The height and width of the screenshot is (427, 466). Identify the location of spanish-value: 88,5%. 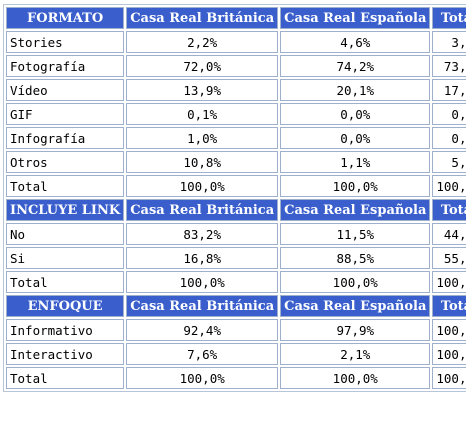
(355, 258).